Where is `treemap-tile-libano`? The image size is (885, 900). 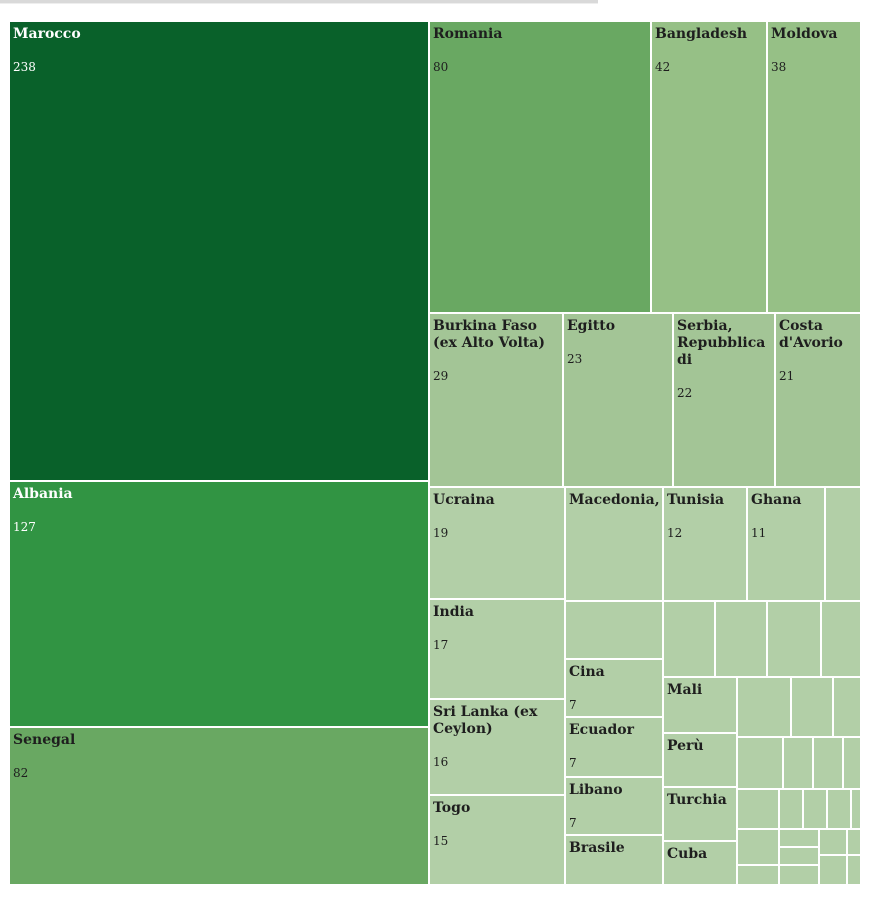
treemap-tile-libano is located at coordinates (614, 806).